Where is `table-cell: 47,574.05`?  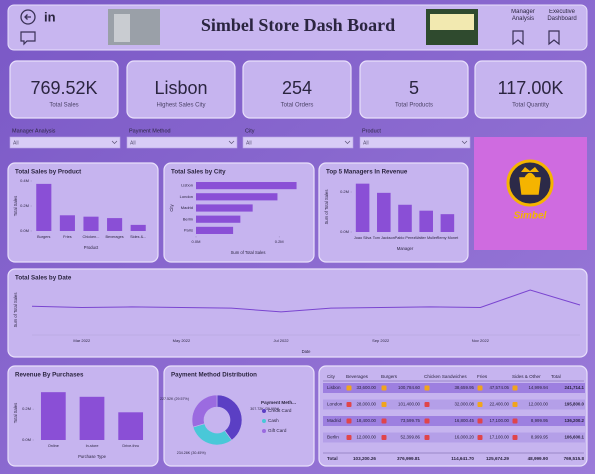 table-cell: 47,574.05 is located at coordinates (499, 387).